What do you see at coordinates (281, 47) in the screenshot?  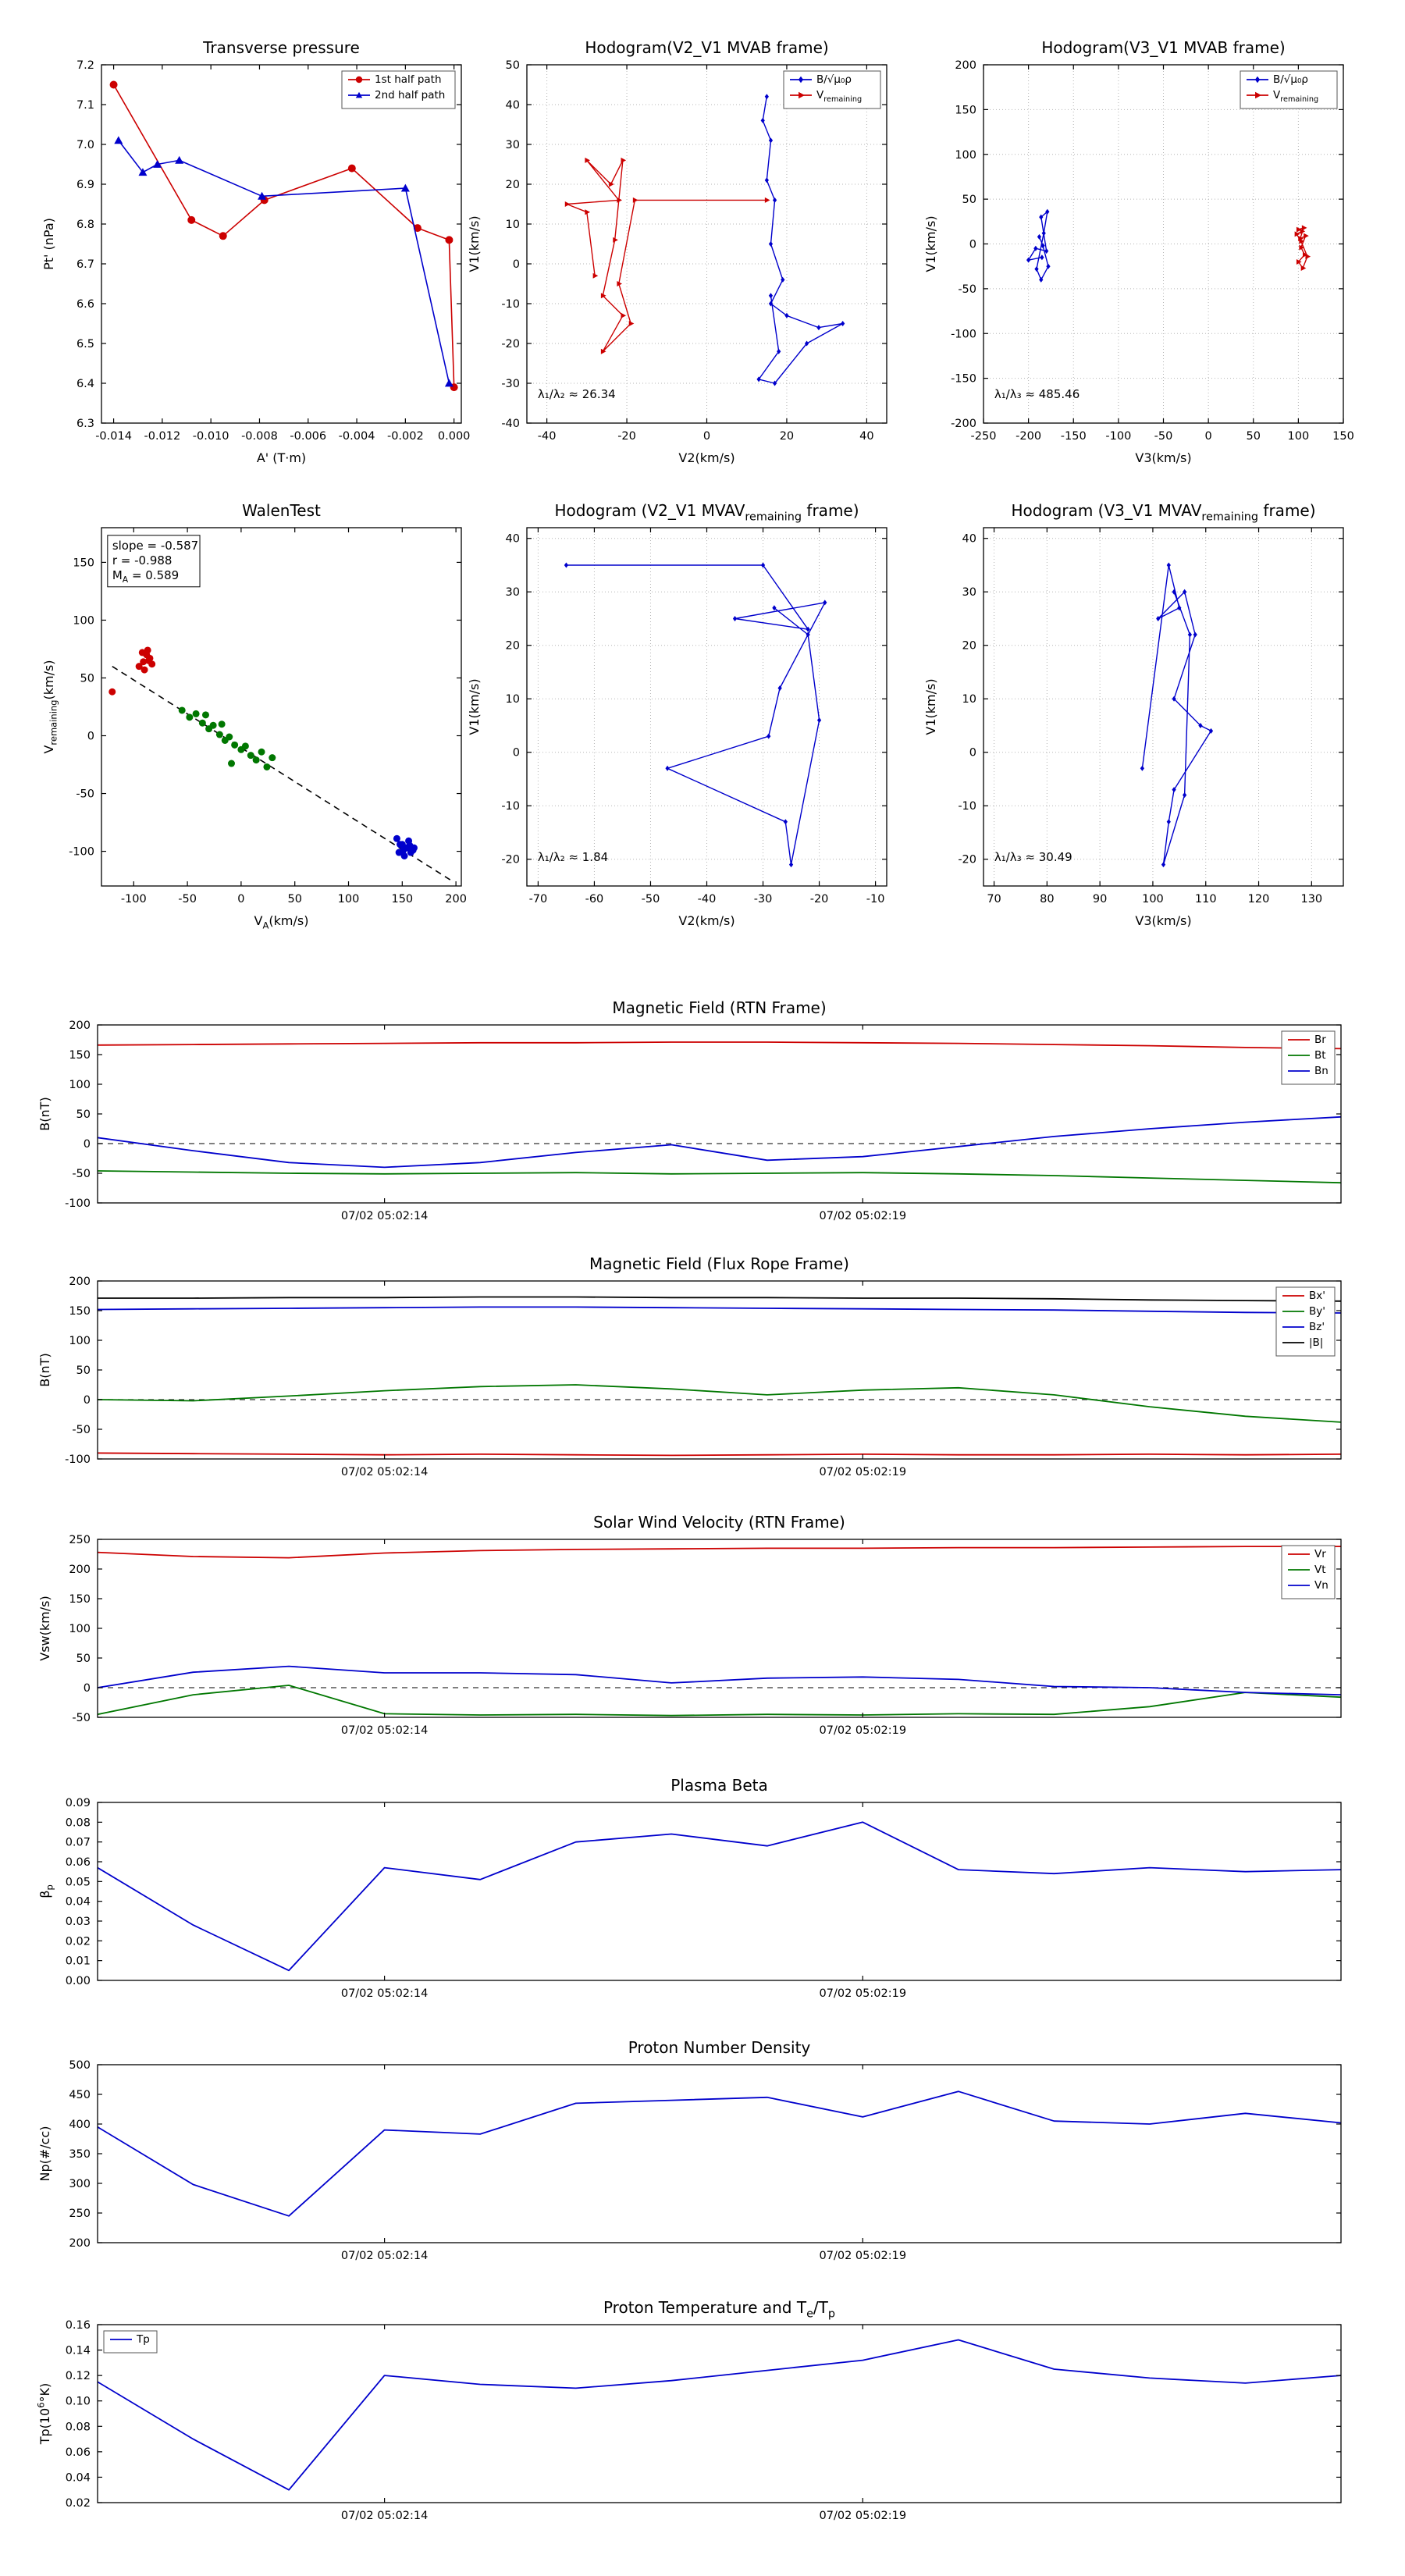 I see `svg-text: Transverse pressure` at bounding box center [281, 47].